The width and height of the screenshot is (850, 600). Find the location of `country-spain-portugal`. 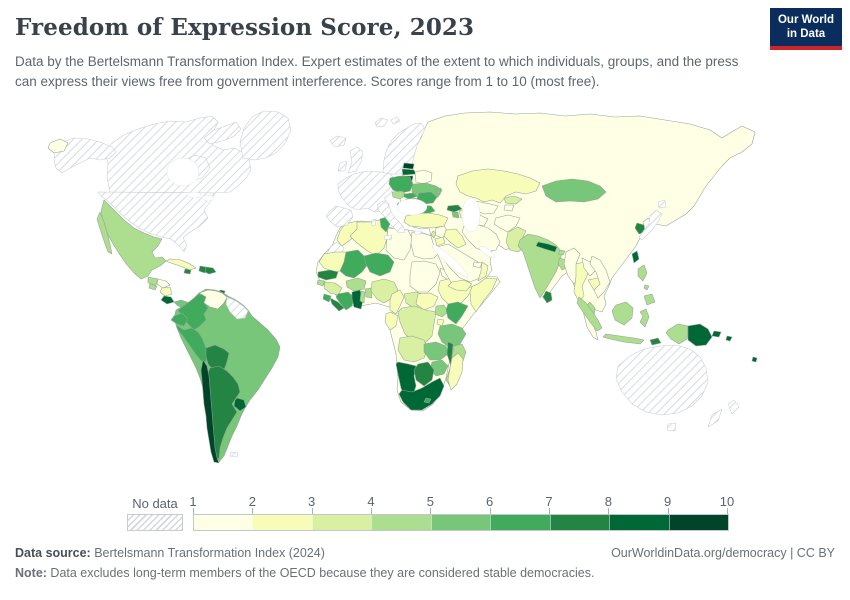

country-spain-portugal is located at coordinates (339, 216).